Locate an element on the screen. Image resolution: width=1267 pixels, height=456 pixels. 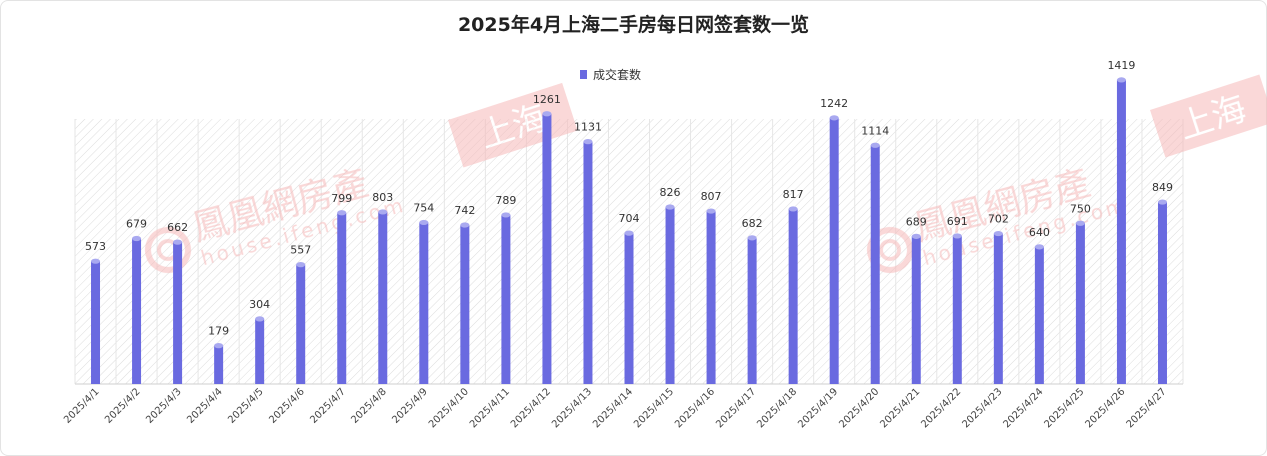
watermark-seal-box is located at coordinates (1208, 116).